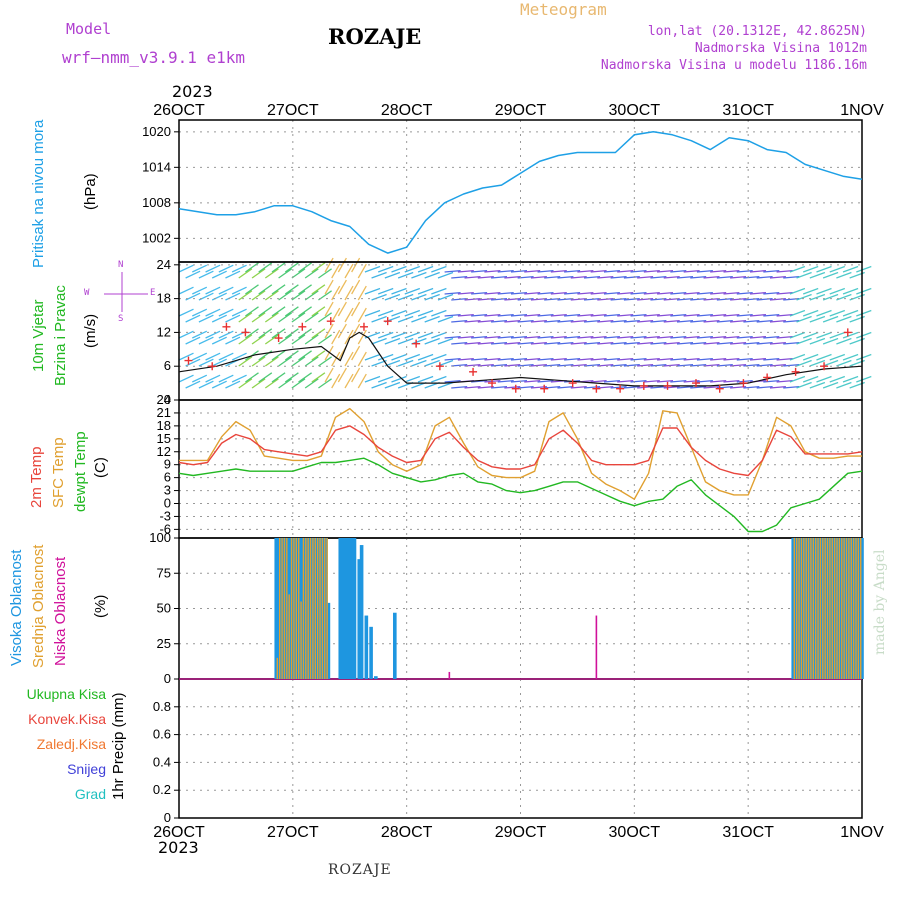 The height and width of the screenshot is (900, 900). I want to click on pressure-line, so click(520, 192).